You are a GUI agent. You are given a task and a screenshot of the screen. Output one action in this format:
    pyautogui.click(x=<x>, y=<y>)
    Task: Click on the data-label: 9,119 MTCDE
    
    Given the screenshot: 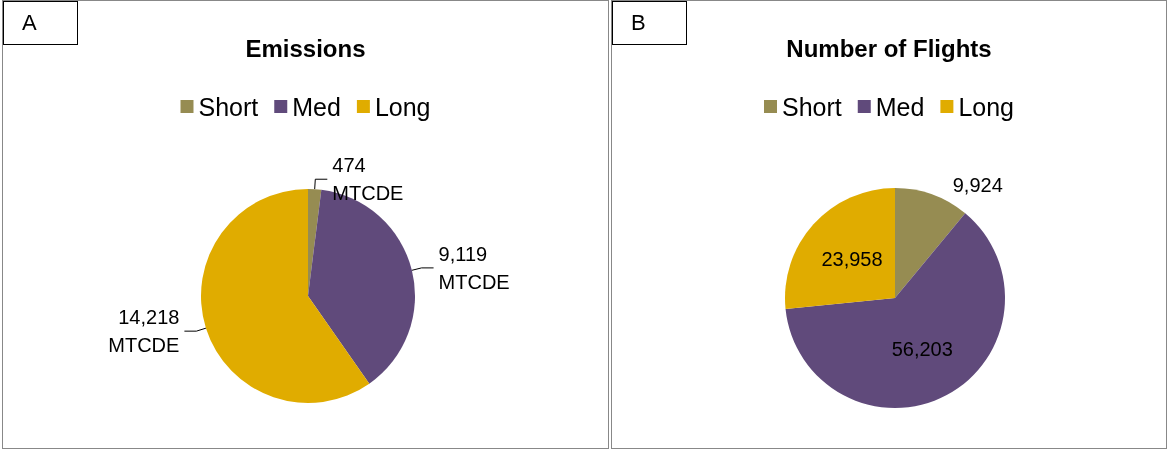 What is the action you would take?
    pyautogui.click(x=474, y=267)
    